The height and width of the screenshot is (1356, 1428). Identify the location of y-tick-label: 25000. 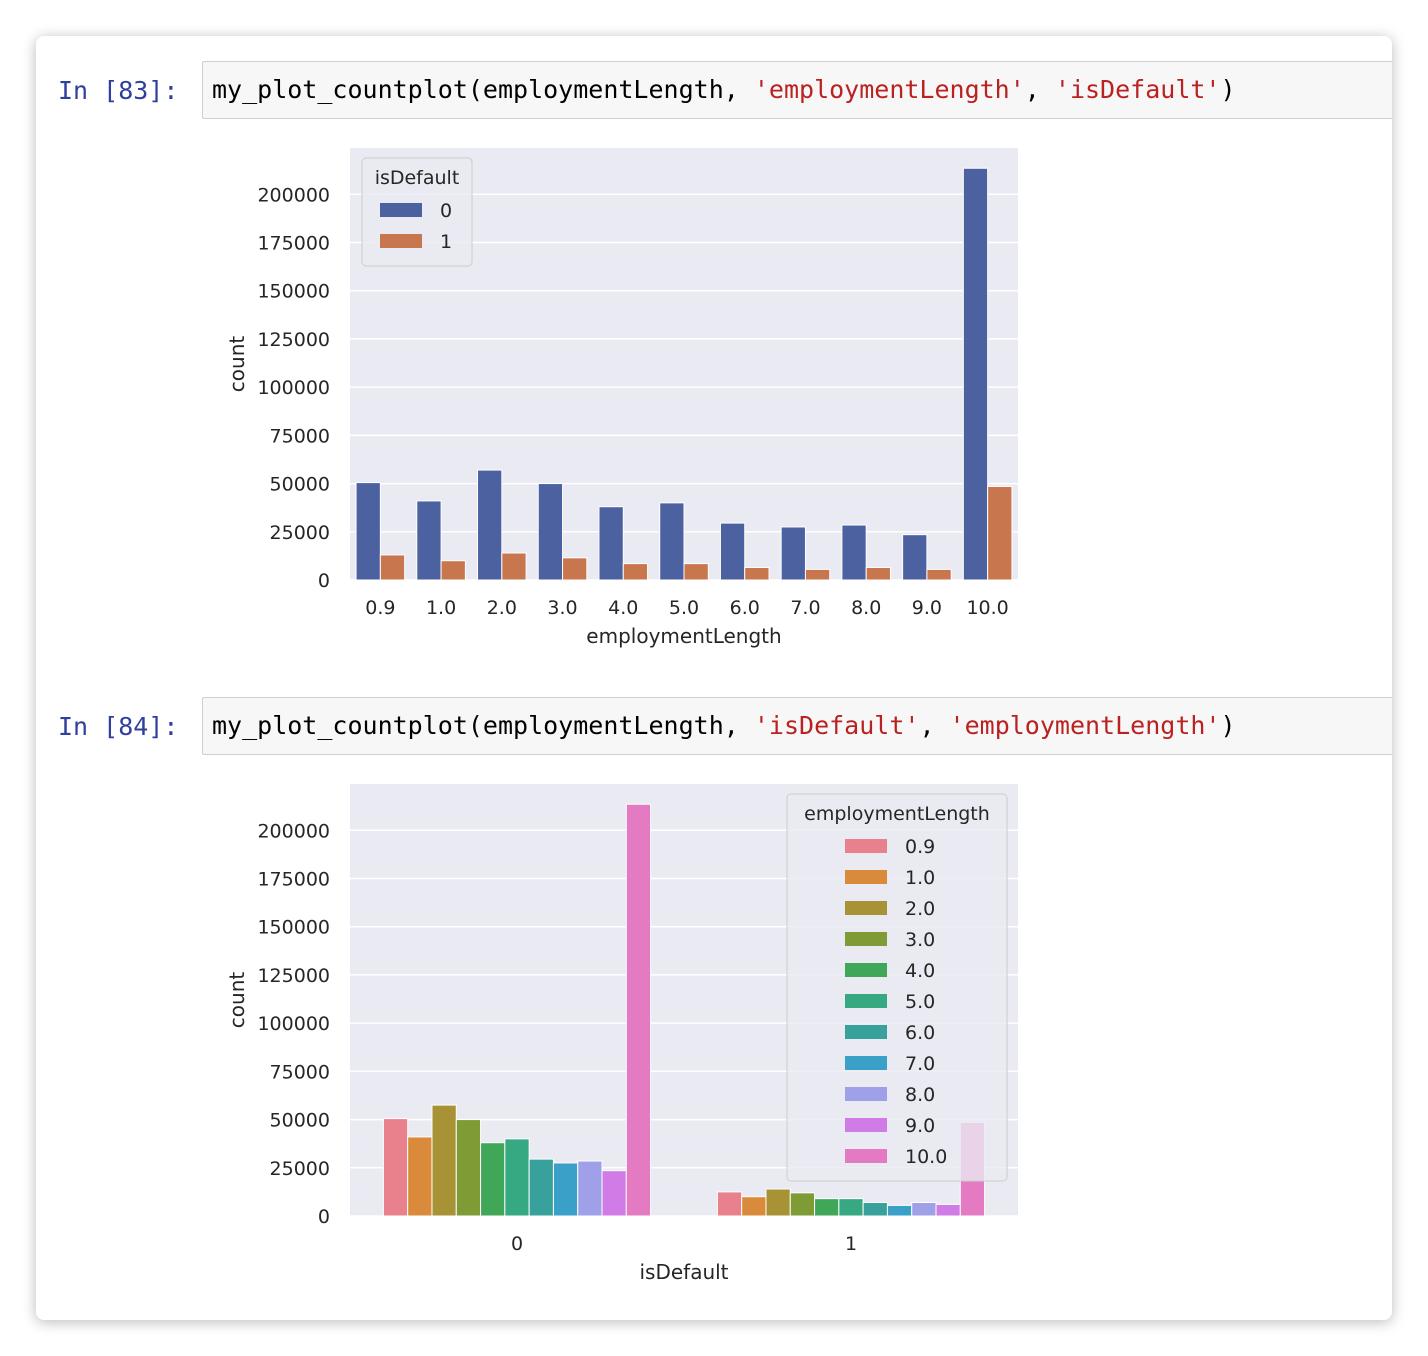
(300, 533).